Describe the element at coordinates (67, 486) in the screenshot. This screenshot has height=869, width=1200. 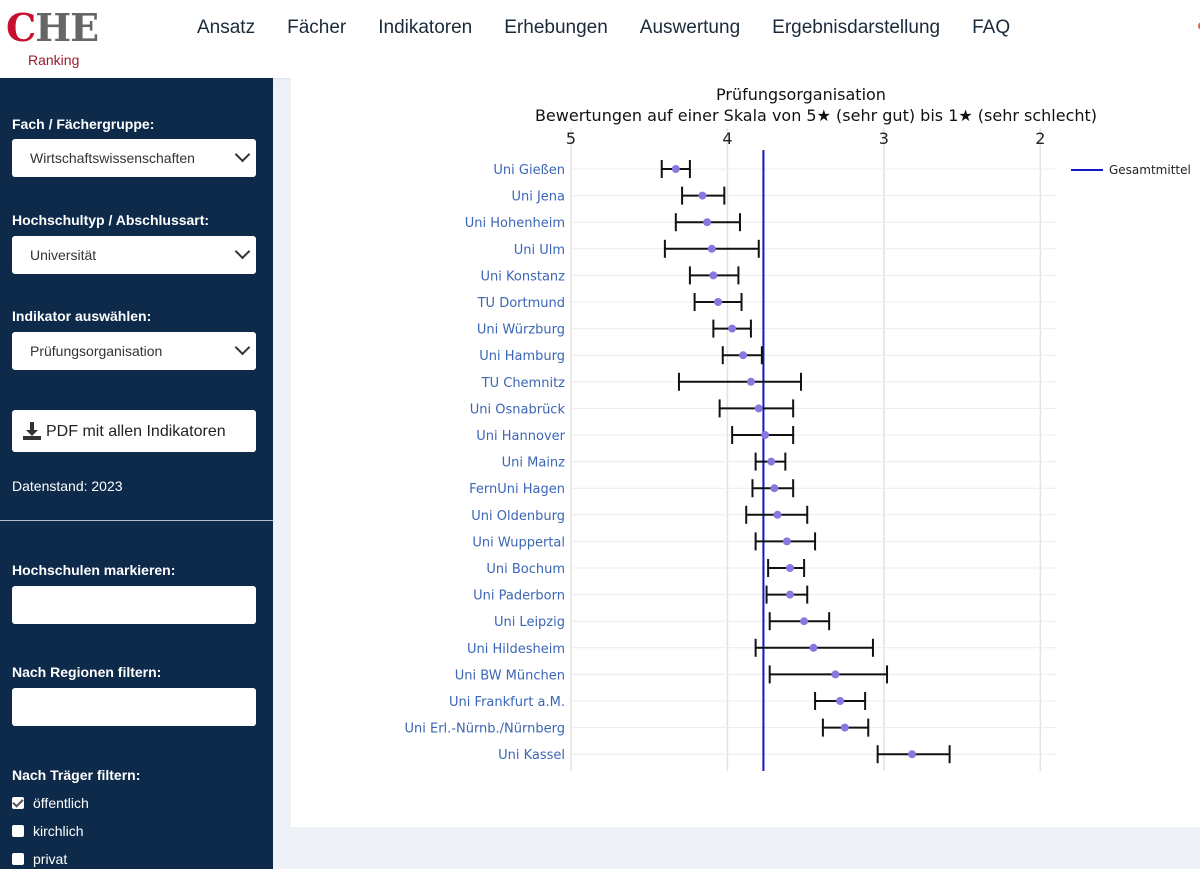
I see `datenstand-text: Datenstand: 2023` at that location.